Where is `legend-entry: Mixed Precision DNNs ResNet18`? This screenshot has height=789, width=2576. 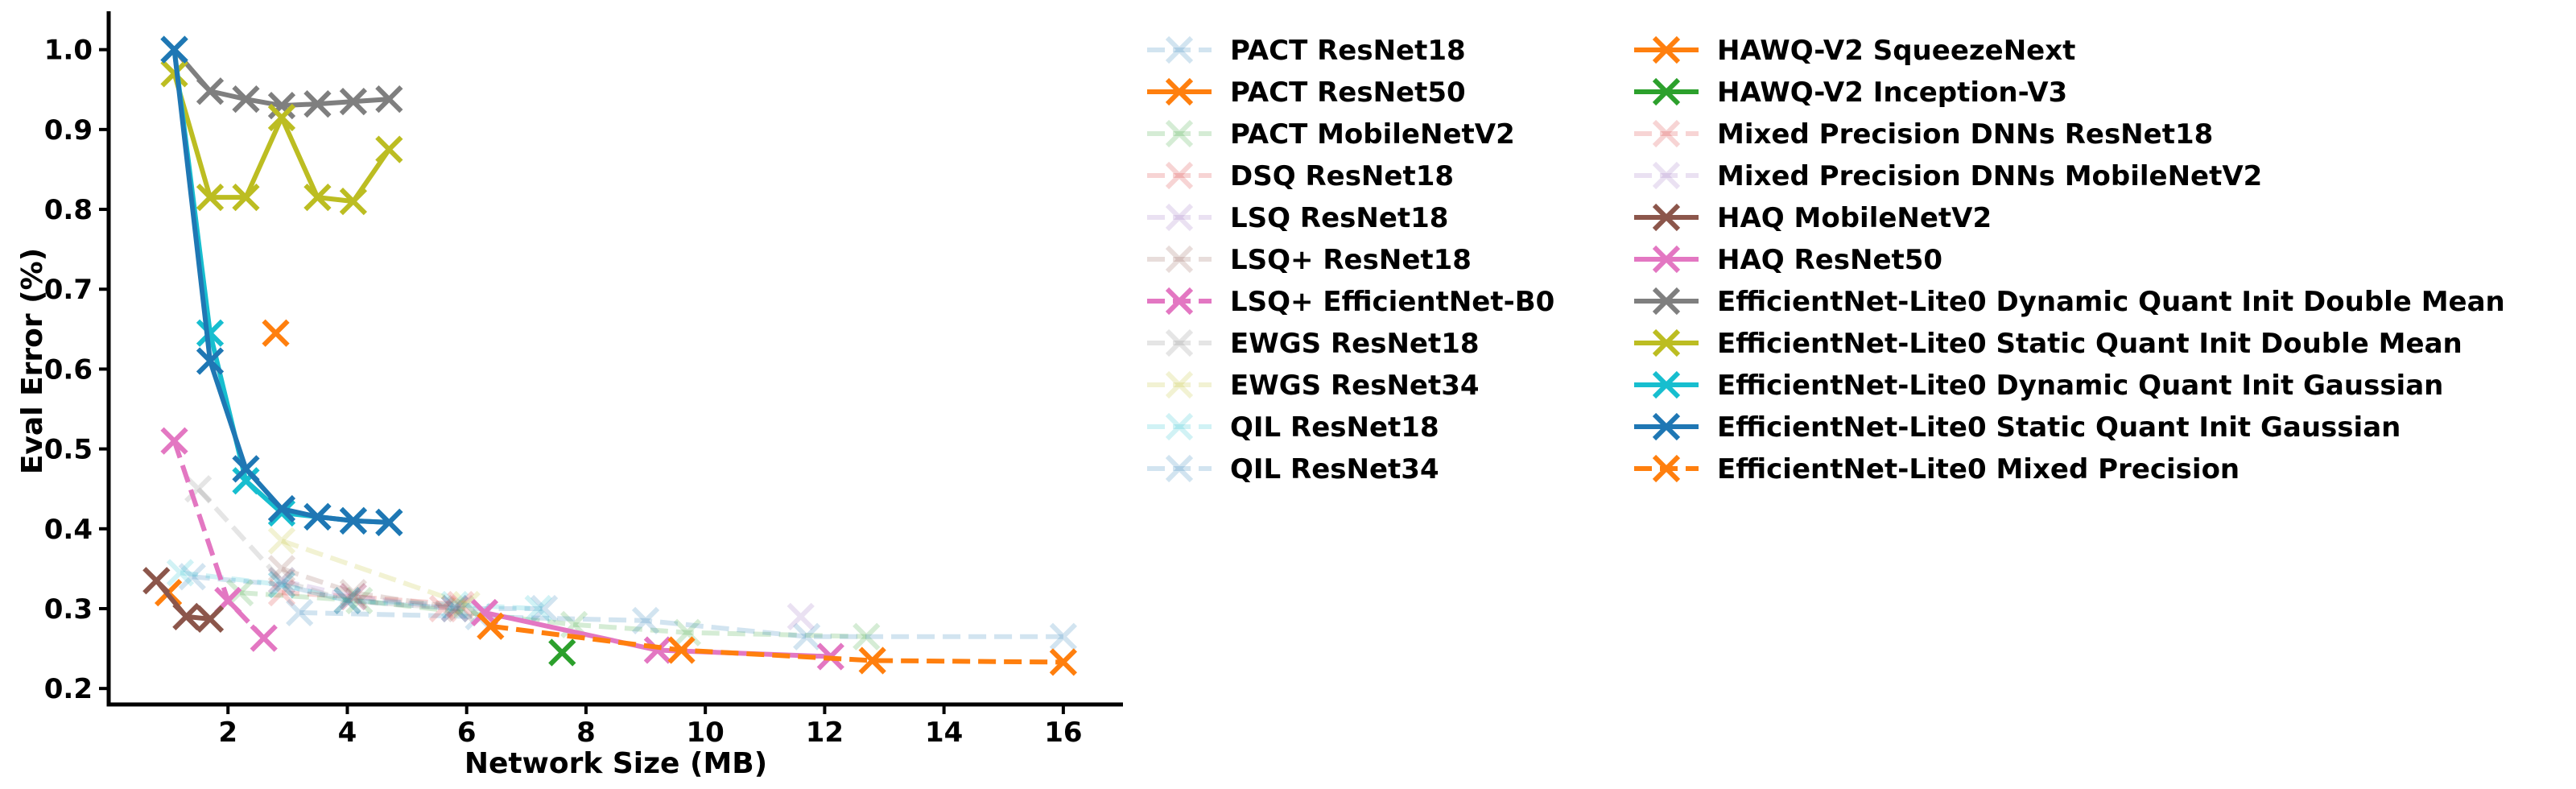
legend-entry: Mixed Precision DNNs ResNet18 is located at coordinates (1923, 134).